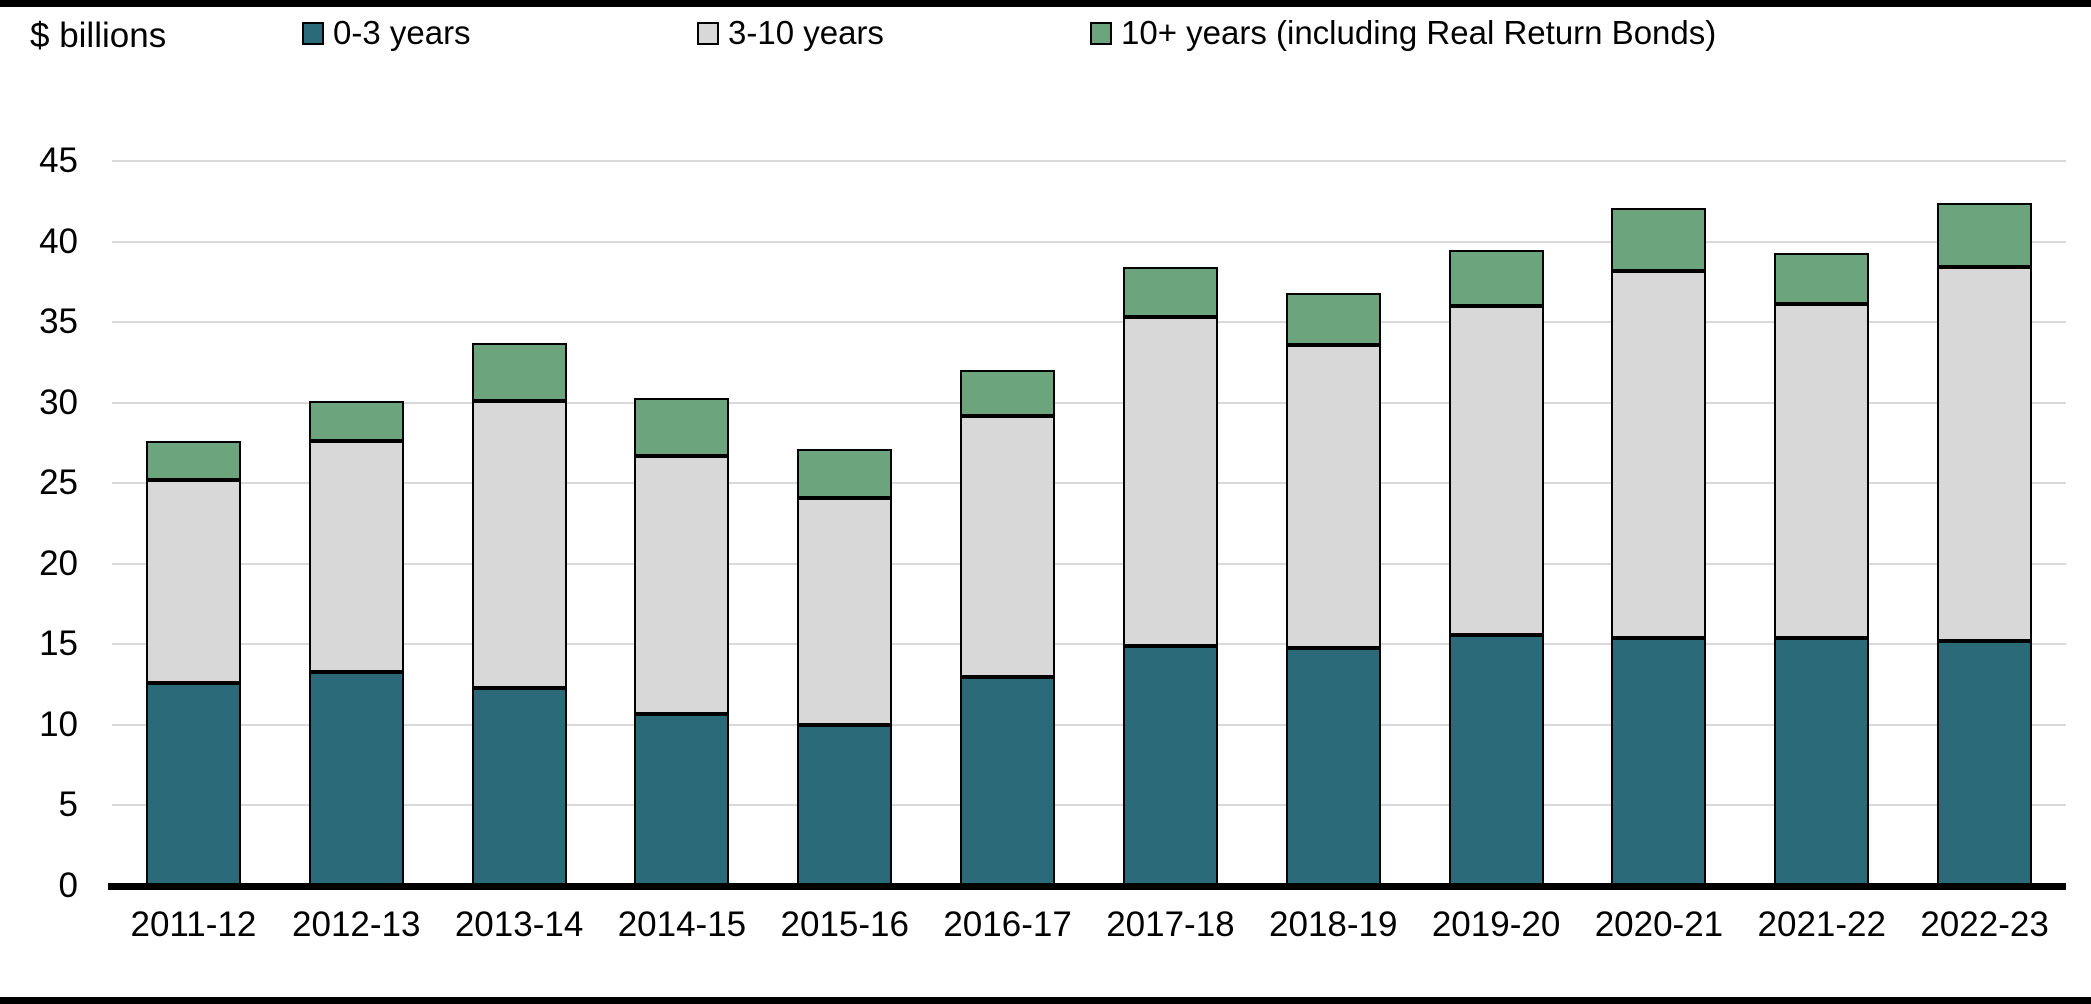 The width and height of the screenshot is (2091, 1004). What do you see at coordinates (58, 160) in the screenshot?
I see `y-tick-label-45: 45` at bounding box center [58, 160].